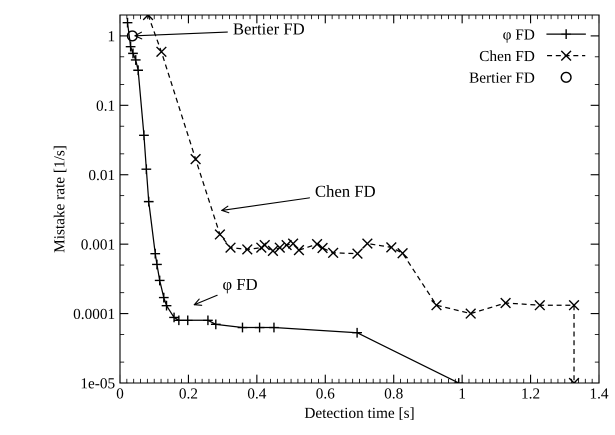  Describe the element at coordinates (120, 393) in the screenshot. I see `x-tick-label: 0` at that location.